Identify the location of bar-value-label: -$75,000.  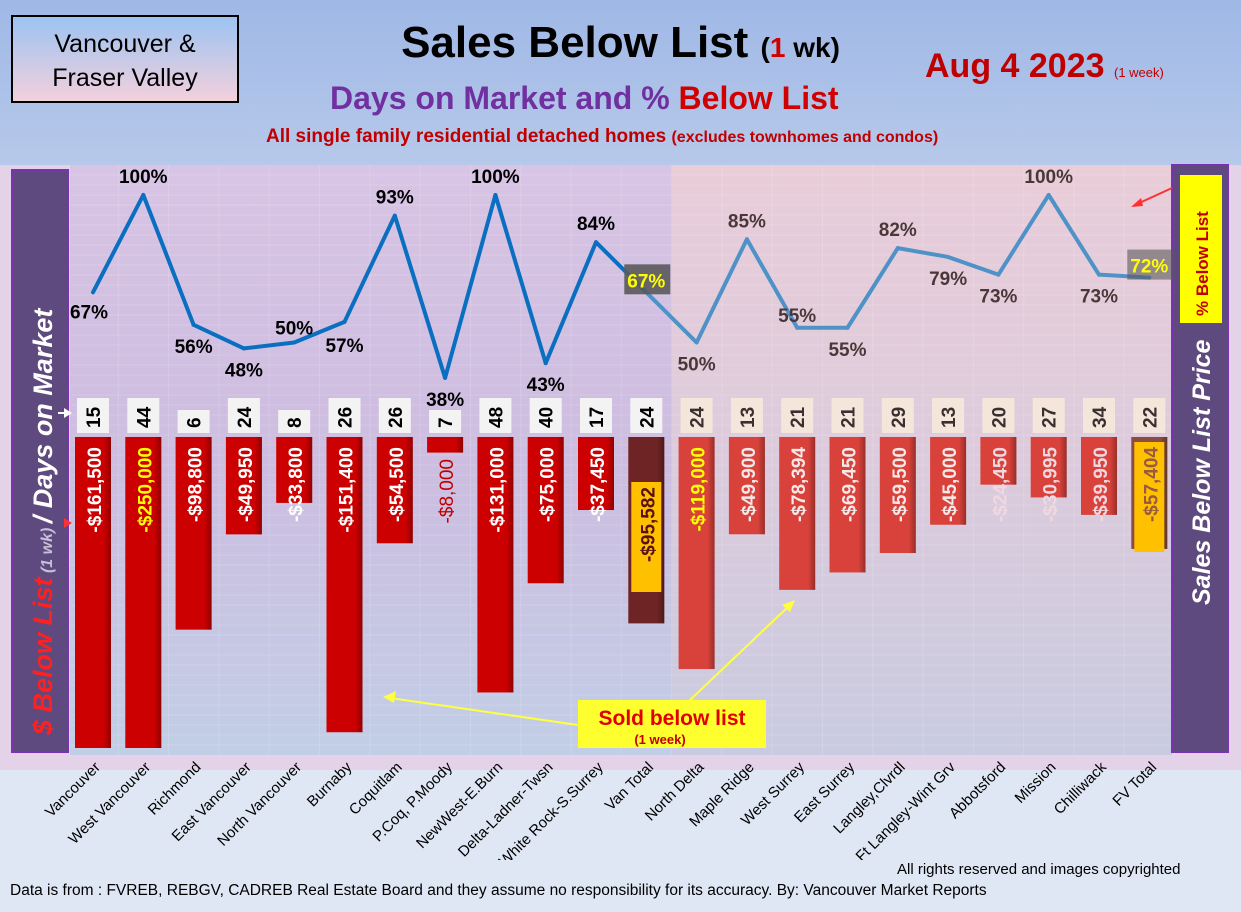
(548, 484).